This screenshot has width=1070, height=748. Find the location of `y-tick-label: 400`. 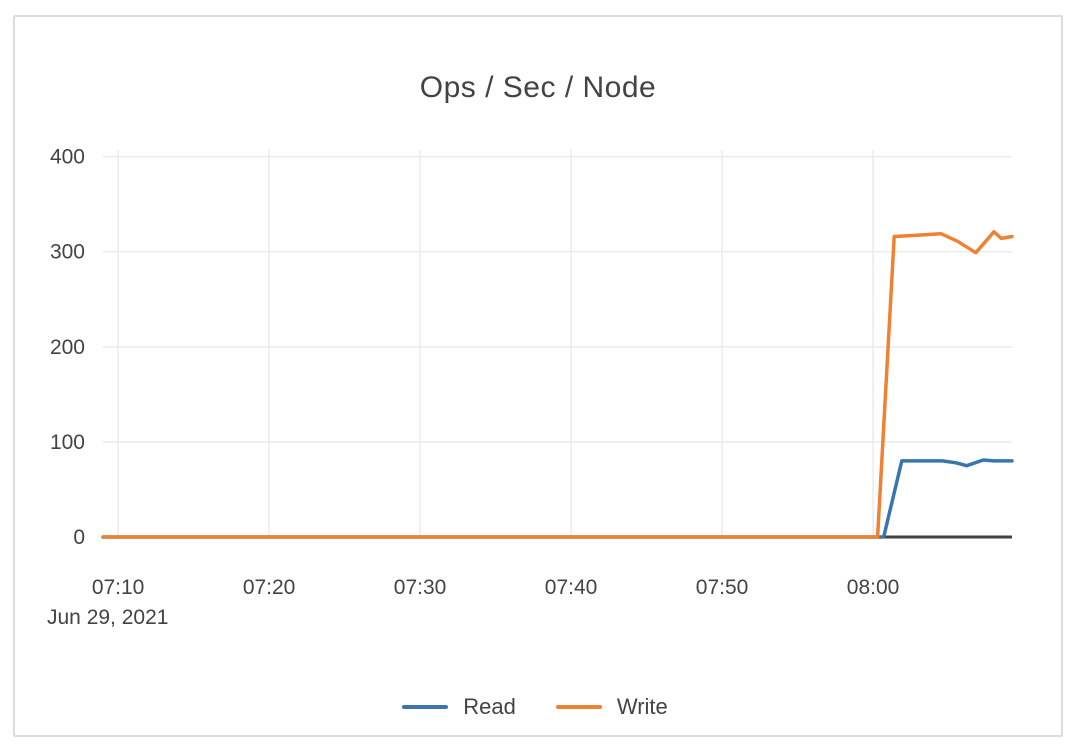

y-tick-label: 400 is located at coordinates (67, 157).